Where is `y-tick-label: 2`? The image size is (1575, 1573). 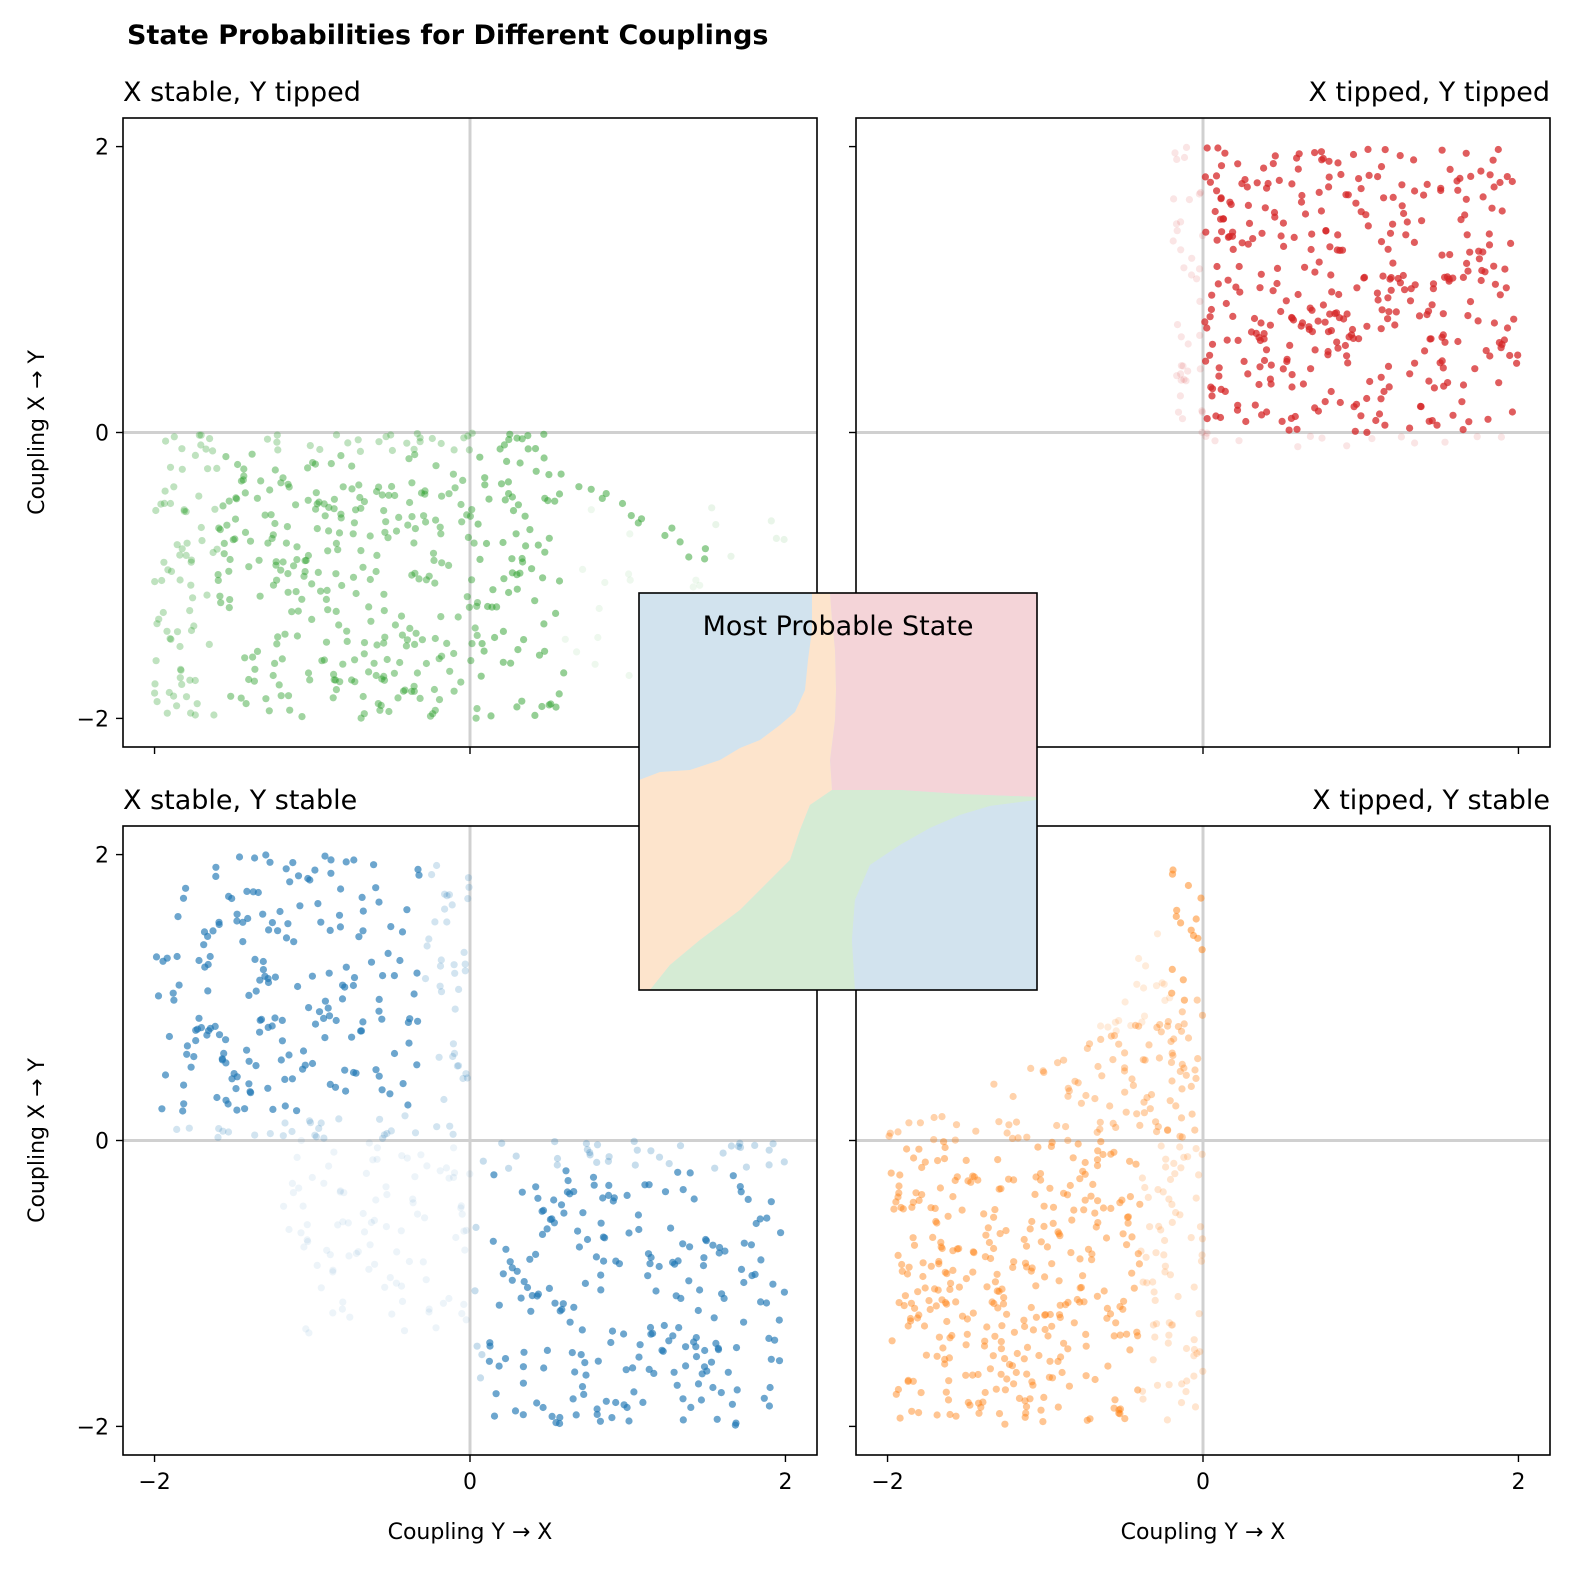
y-tick-label: 2 is located at coordinates (102, 856).